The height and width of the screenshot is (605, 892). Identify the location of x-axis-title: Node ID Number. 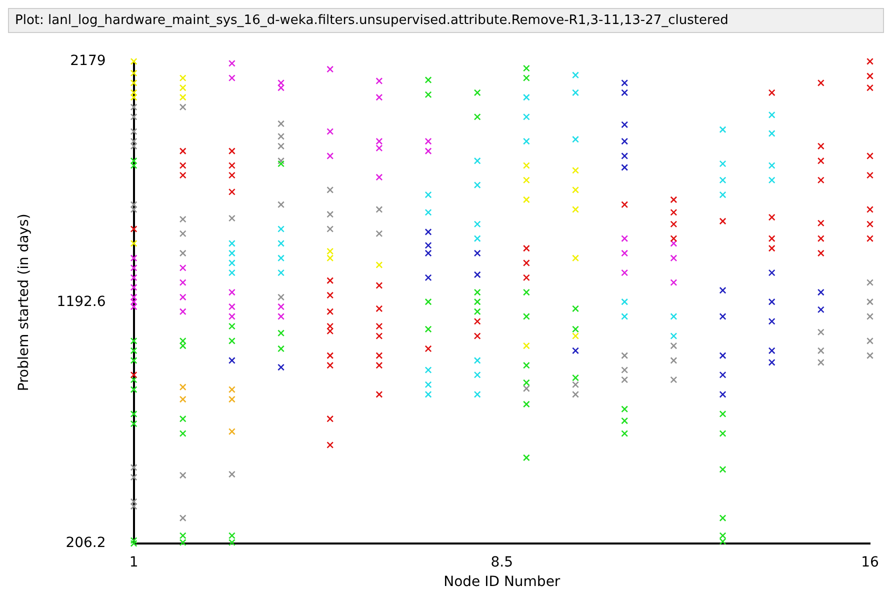
(502, 582).